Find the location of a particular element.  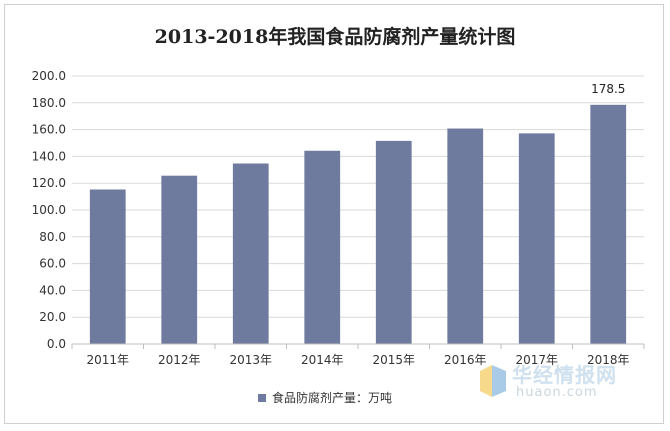

data-labels: 178.5 is located at coordinates (608, 89).